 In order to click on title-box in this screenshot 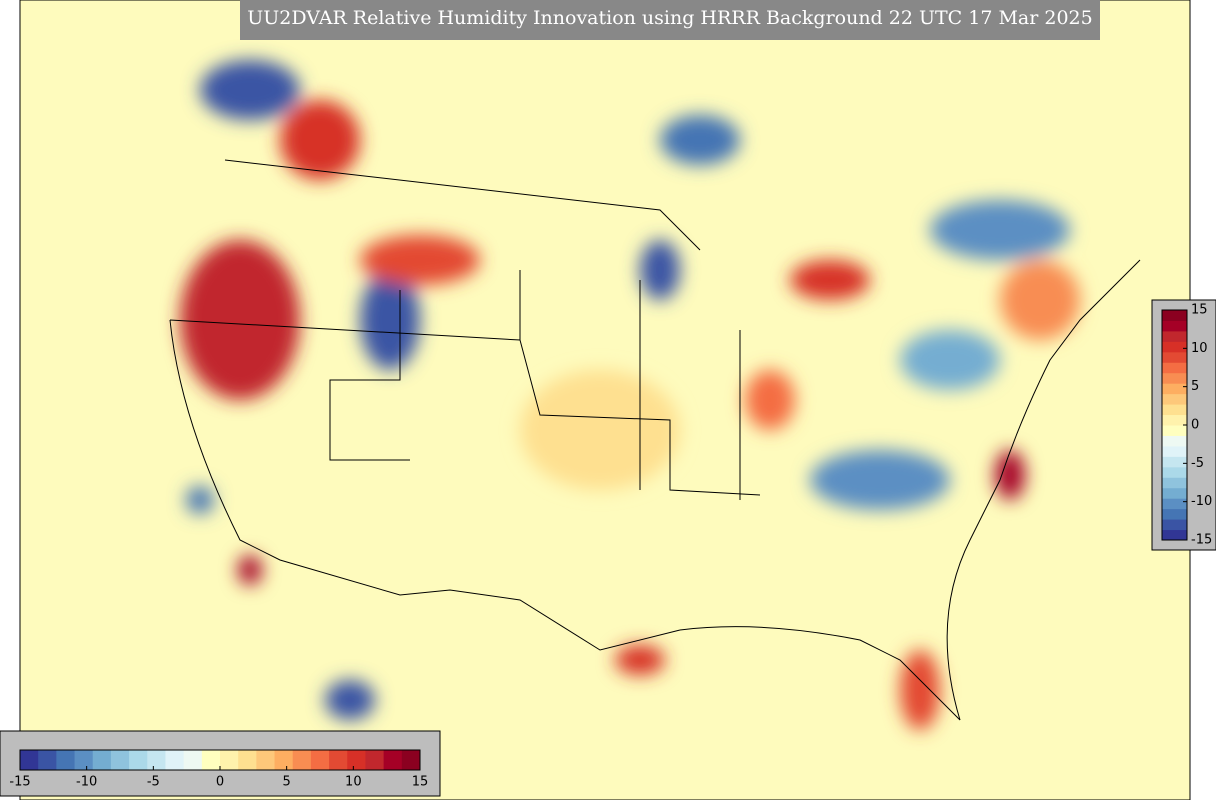, I will do `click(670, 20)`.